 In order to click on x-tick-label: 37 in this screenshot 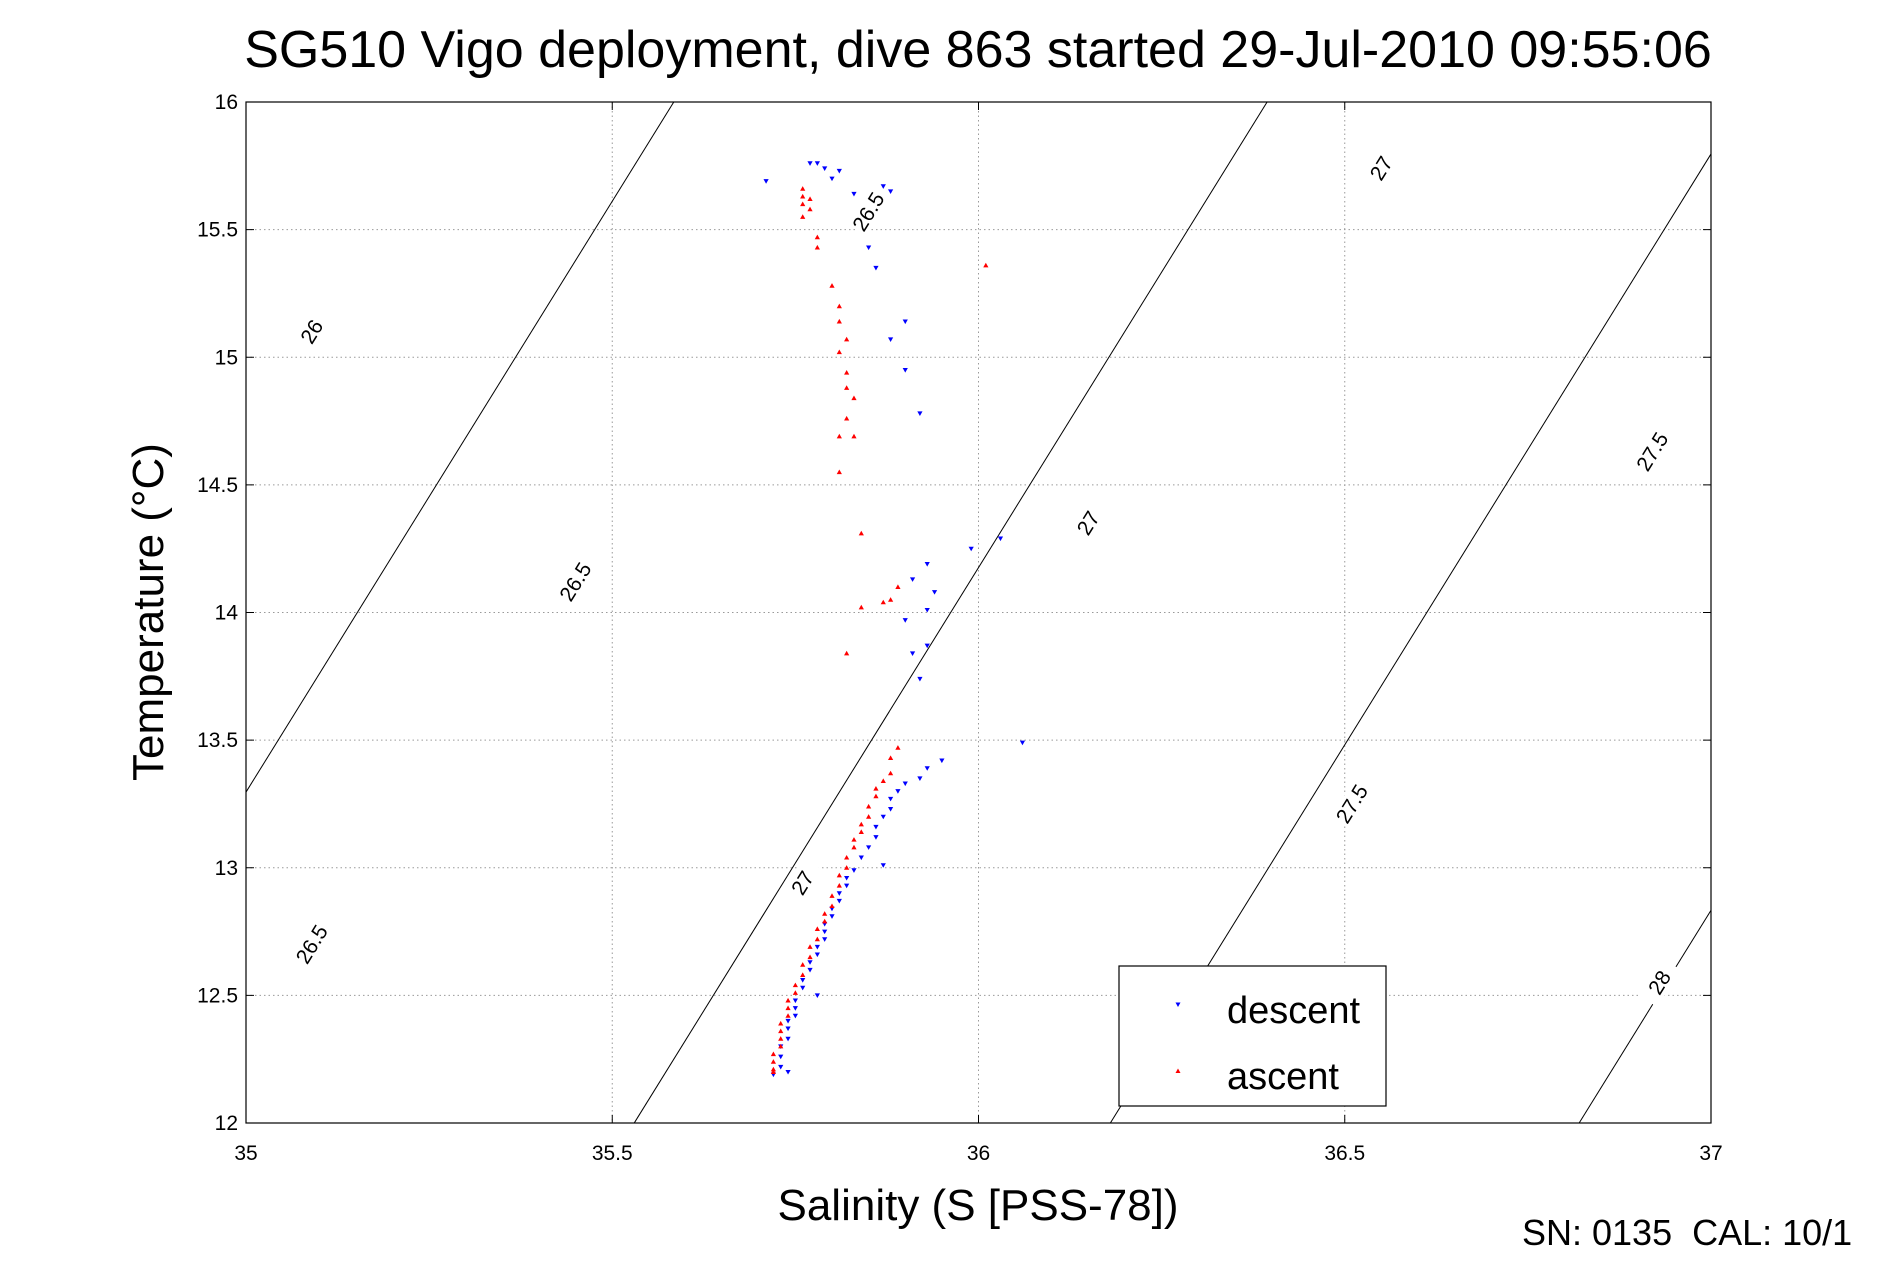, I will do `click(1710, 1153)`.